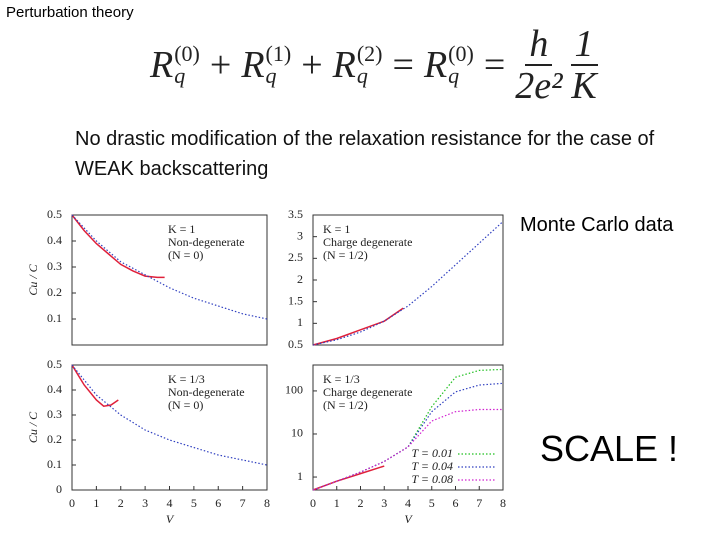  I want to click on y-tick-label: 1.5, so click(295, 300).